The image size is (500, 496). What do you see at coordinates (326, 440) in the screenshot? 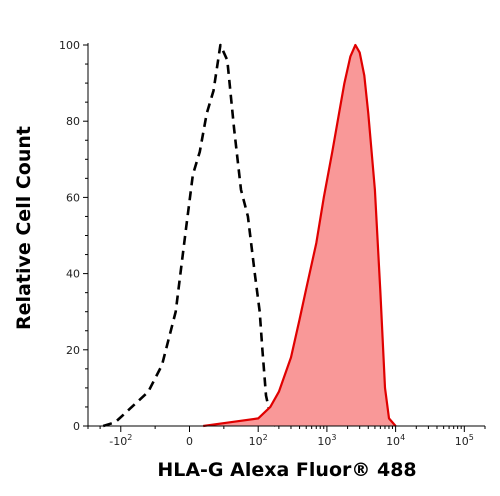
I see `x-tick-label: 10³` at bounding box center [326, 440].